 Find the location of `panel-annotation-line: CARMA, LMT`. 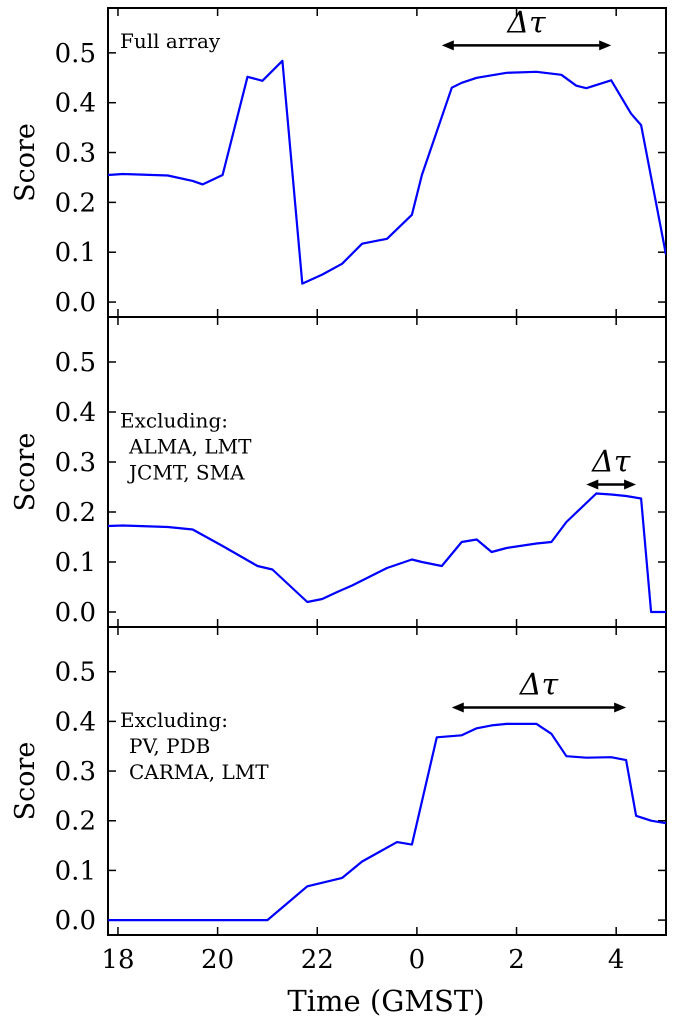

panel-annotation-line: CARMA, LMT is located at coordinates (199, 772).